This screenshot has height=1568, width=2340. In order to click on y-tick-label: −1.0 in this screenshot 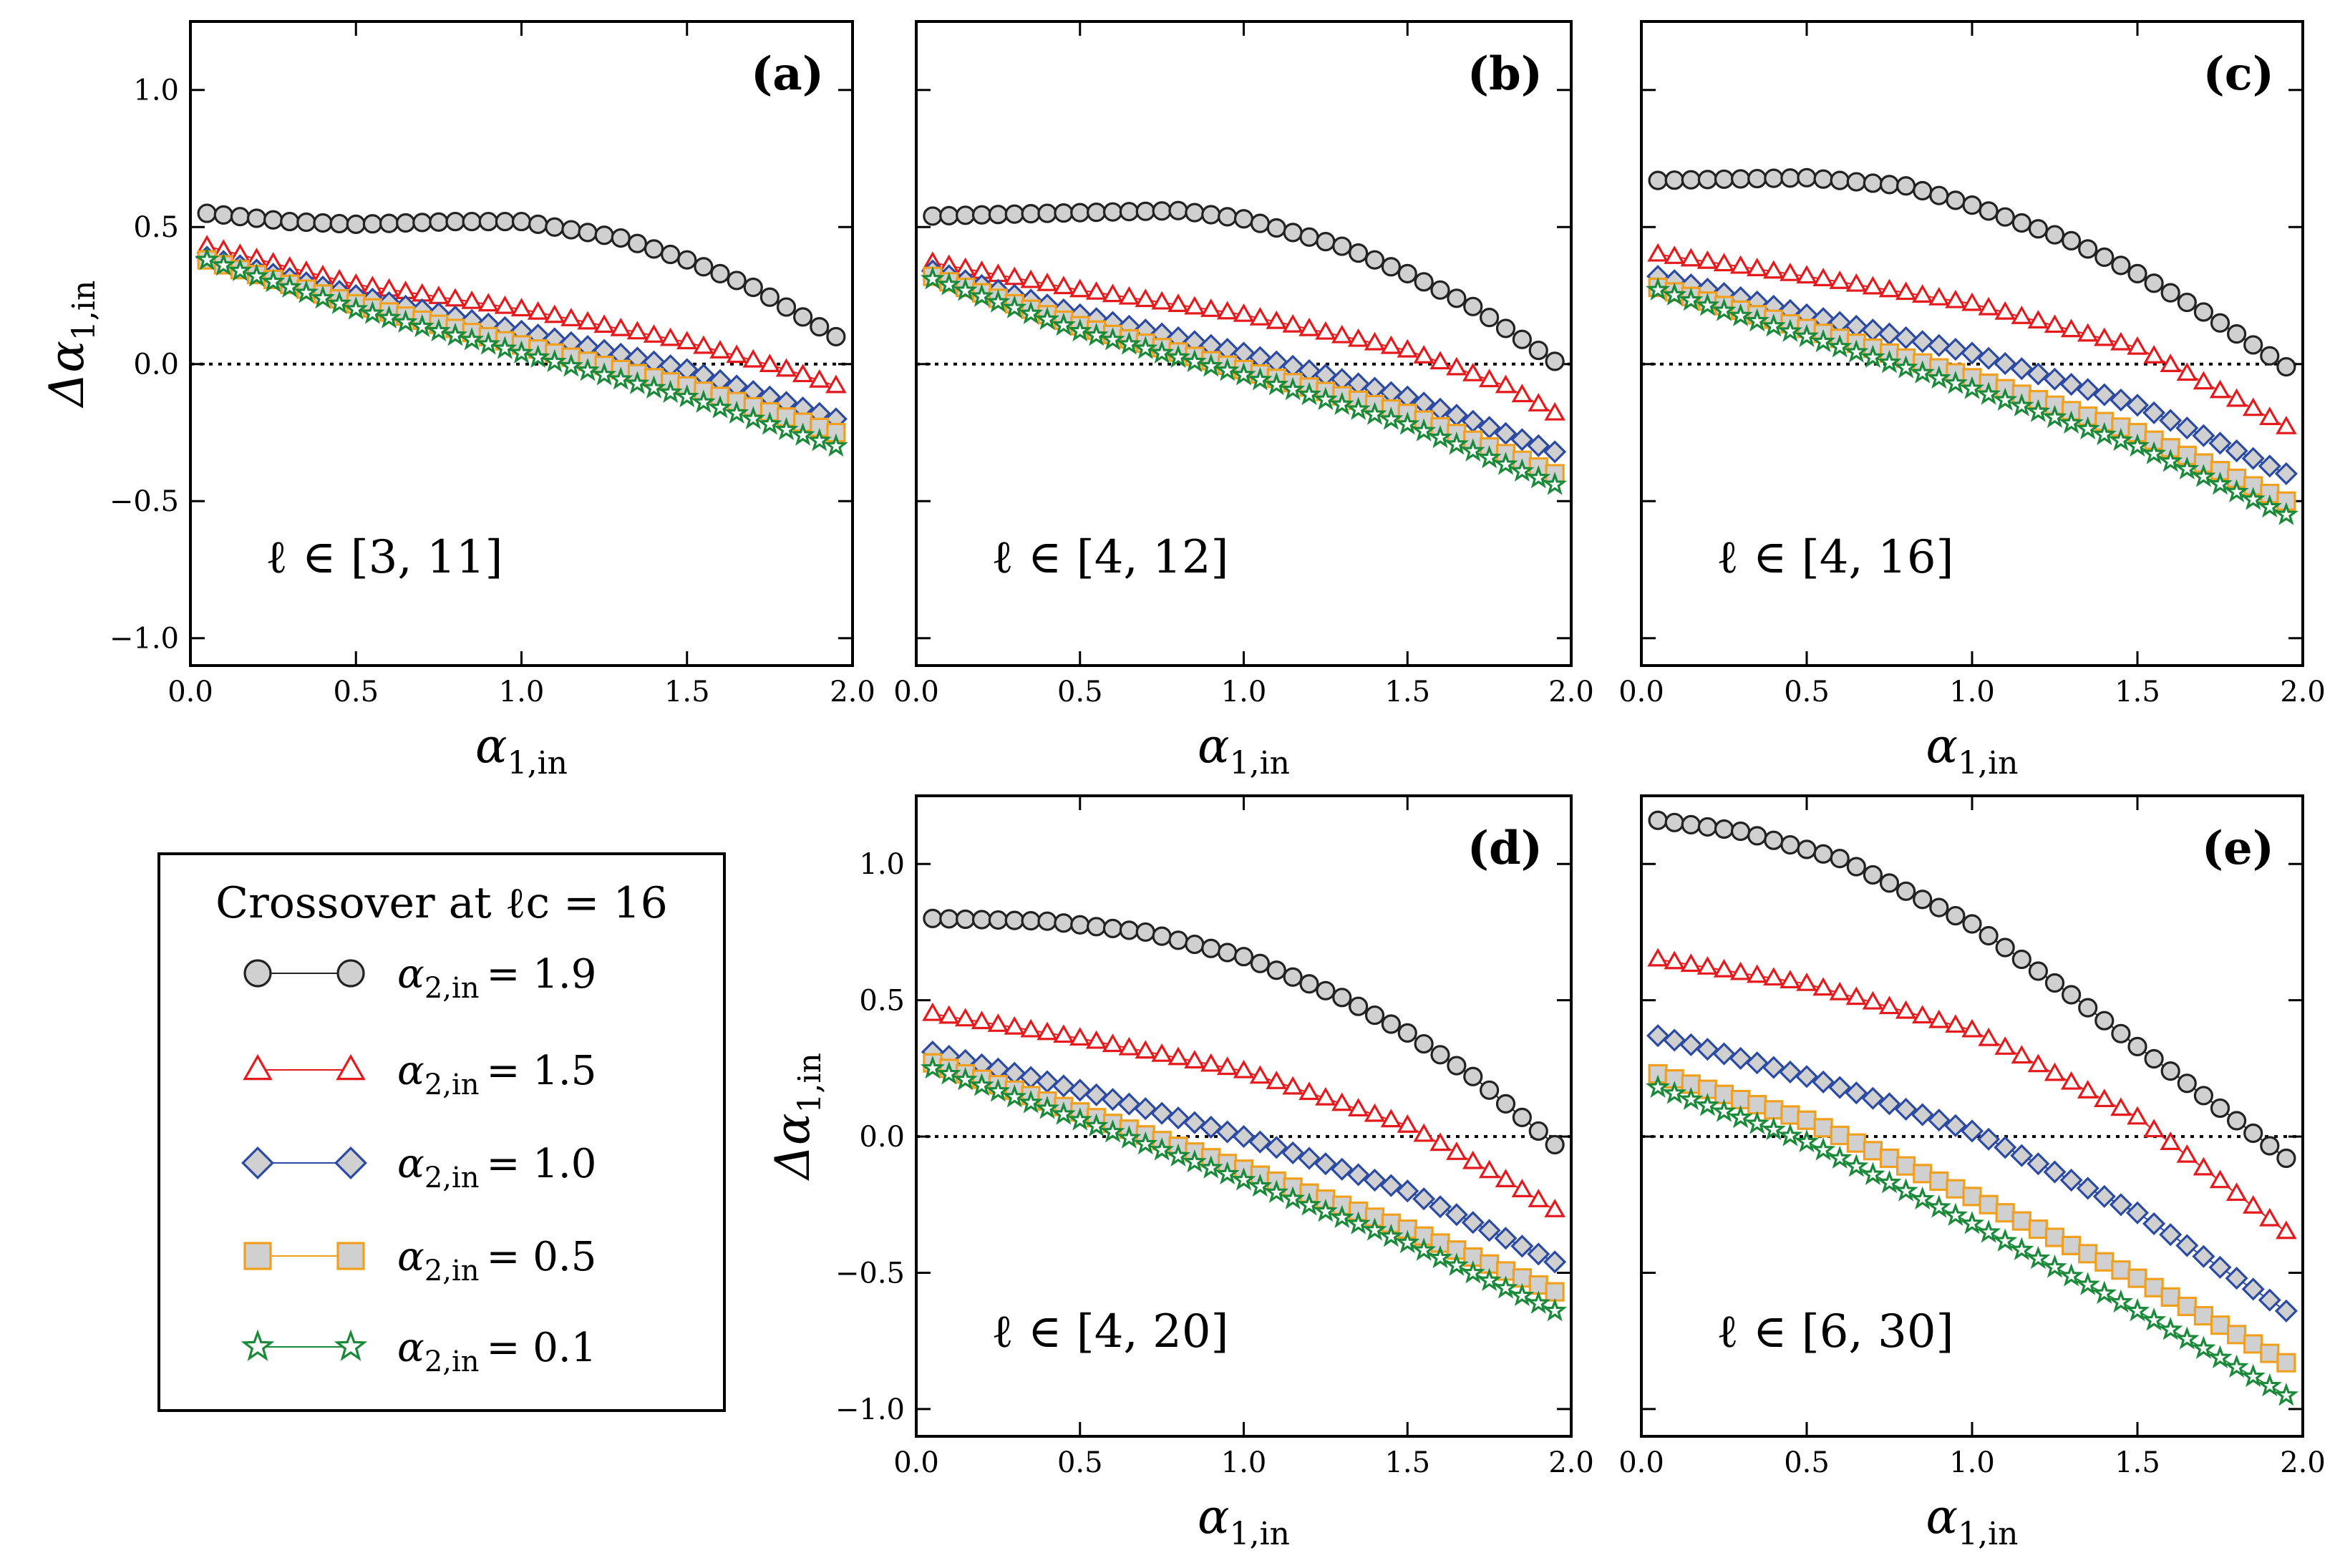, I will do `click(144, 639)`.